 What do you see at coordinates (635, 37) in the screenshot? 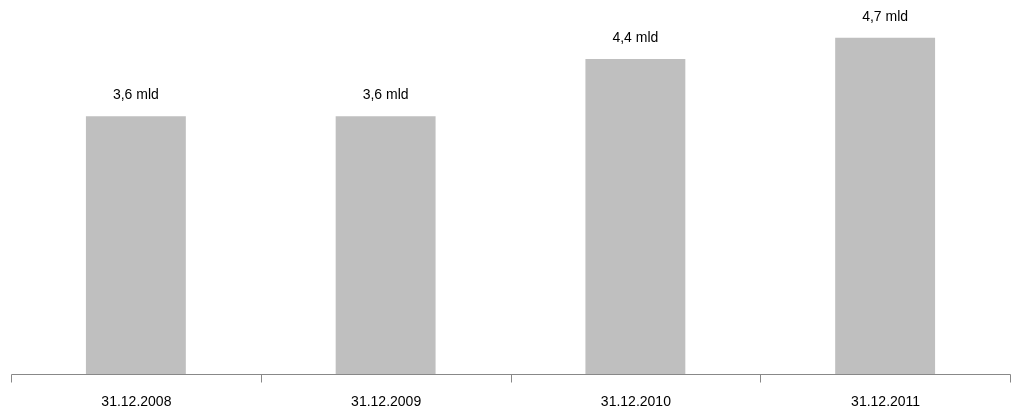
I see `data-label: 4,4 mld` at bounding box center [635, 37].